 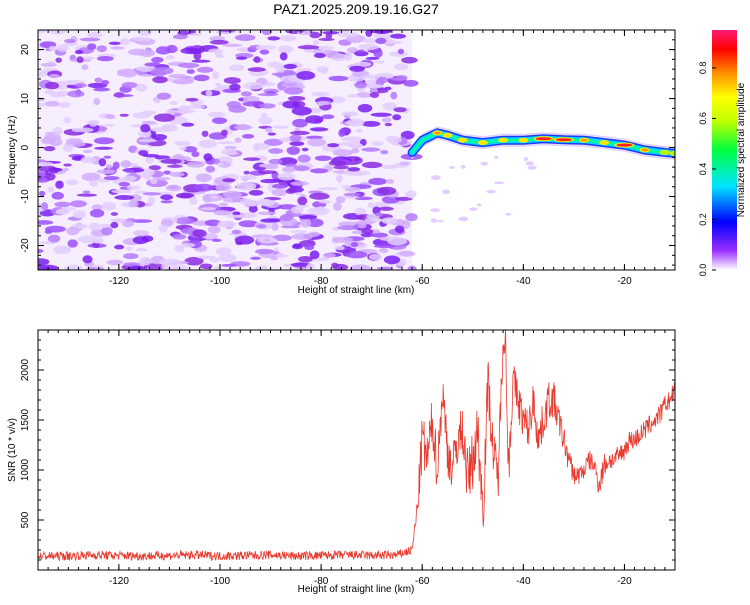 I want to click on y-tick-label: 1500, so click(x=25, y=419).